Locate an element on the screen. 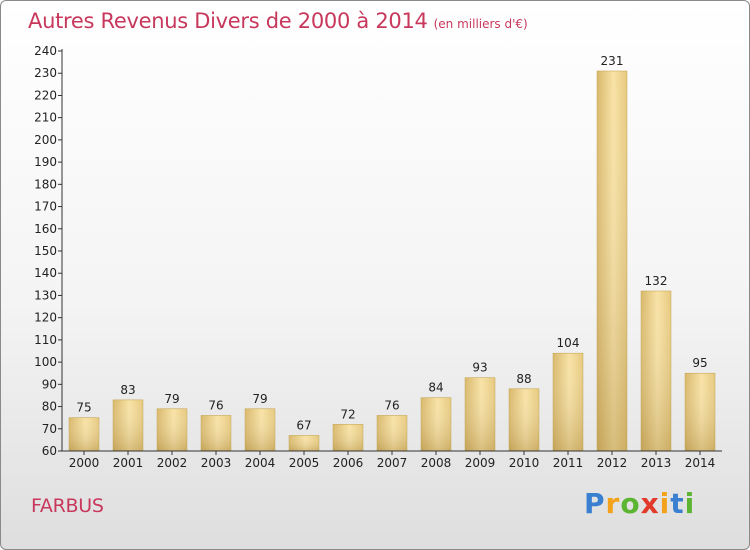 The height and width of the screenshot is (550, 750). y-tick-label: 230 is located at coordinates (45, 73).